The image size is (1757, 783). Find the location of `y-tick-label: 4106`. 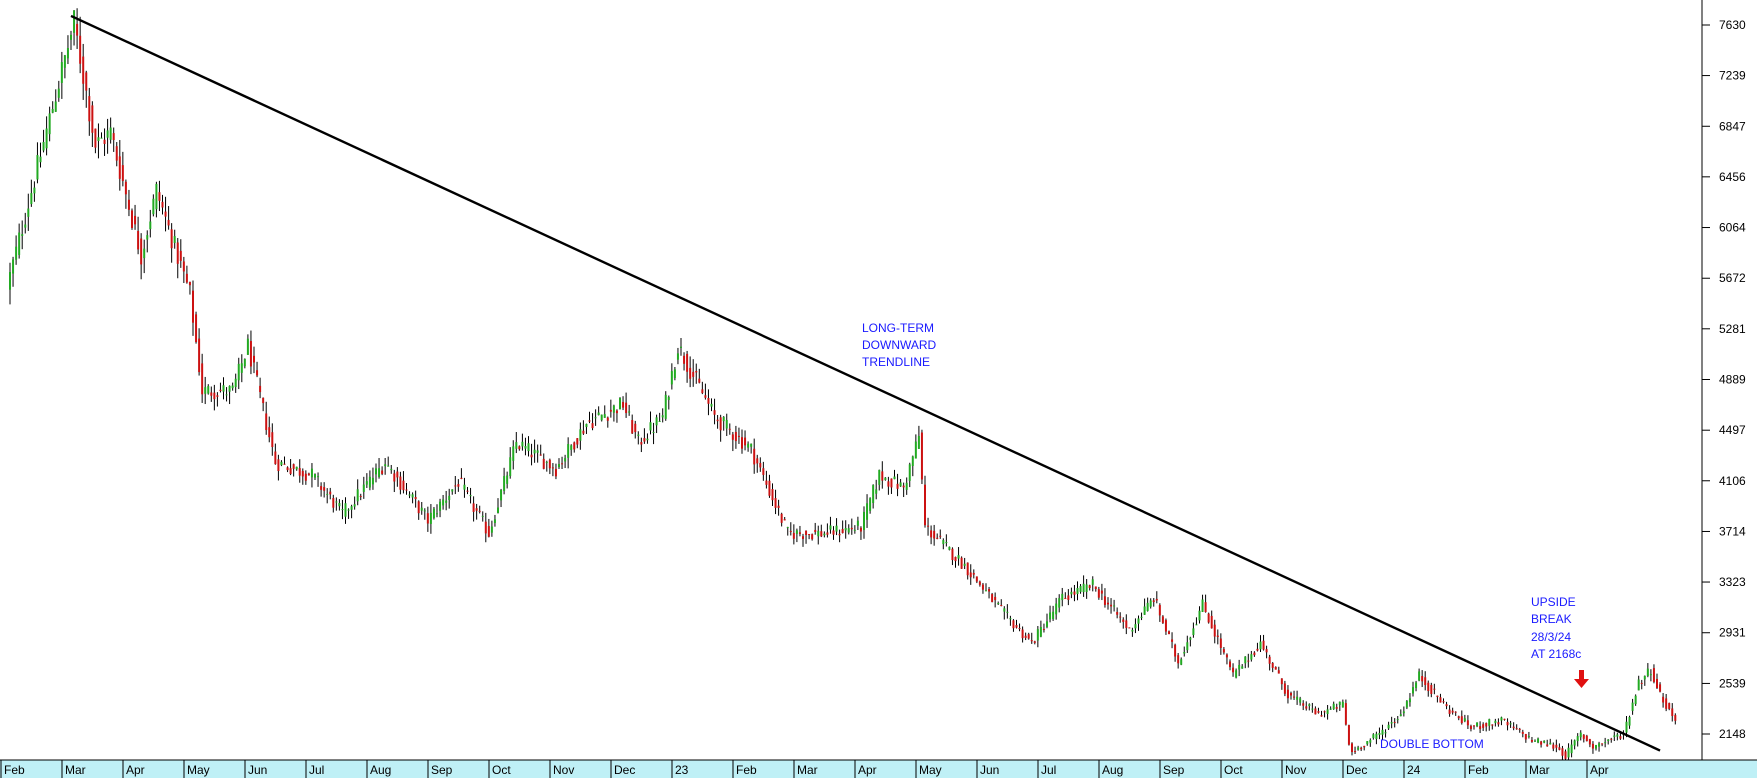

y-tick-label: 4106 is located at coordinates (1732, 481).